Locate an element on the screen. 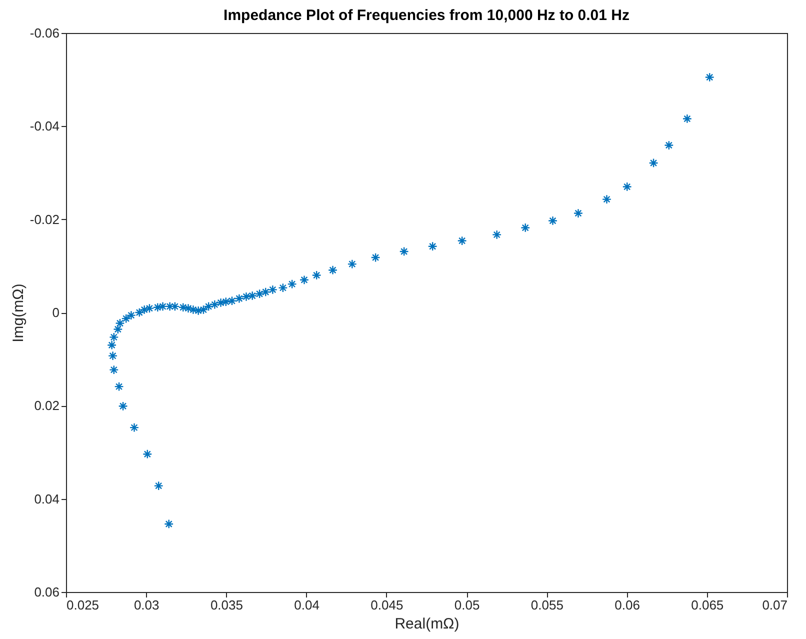 This screenshot has height=639, width=806. x-tick-label: 0.035 is located at coordinates (226, 605).